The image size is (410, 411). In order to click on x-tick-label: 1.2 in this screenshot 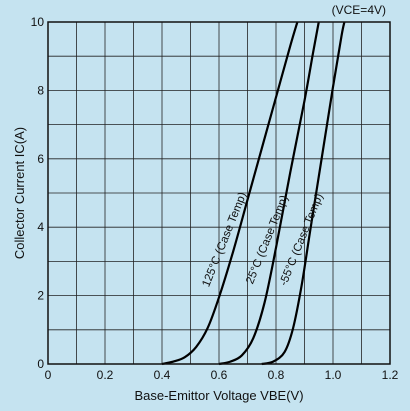, I will do `click(390, 375)`.